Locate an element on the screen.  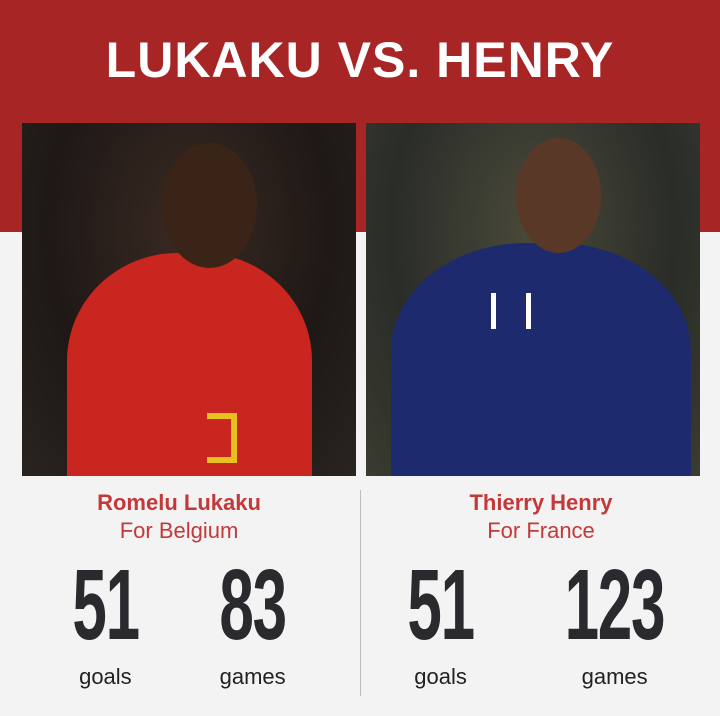
games-value: 83 is located at coordinates (253, 605).